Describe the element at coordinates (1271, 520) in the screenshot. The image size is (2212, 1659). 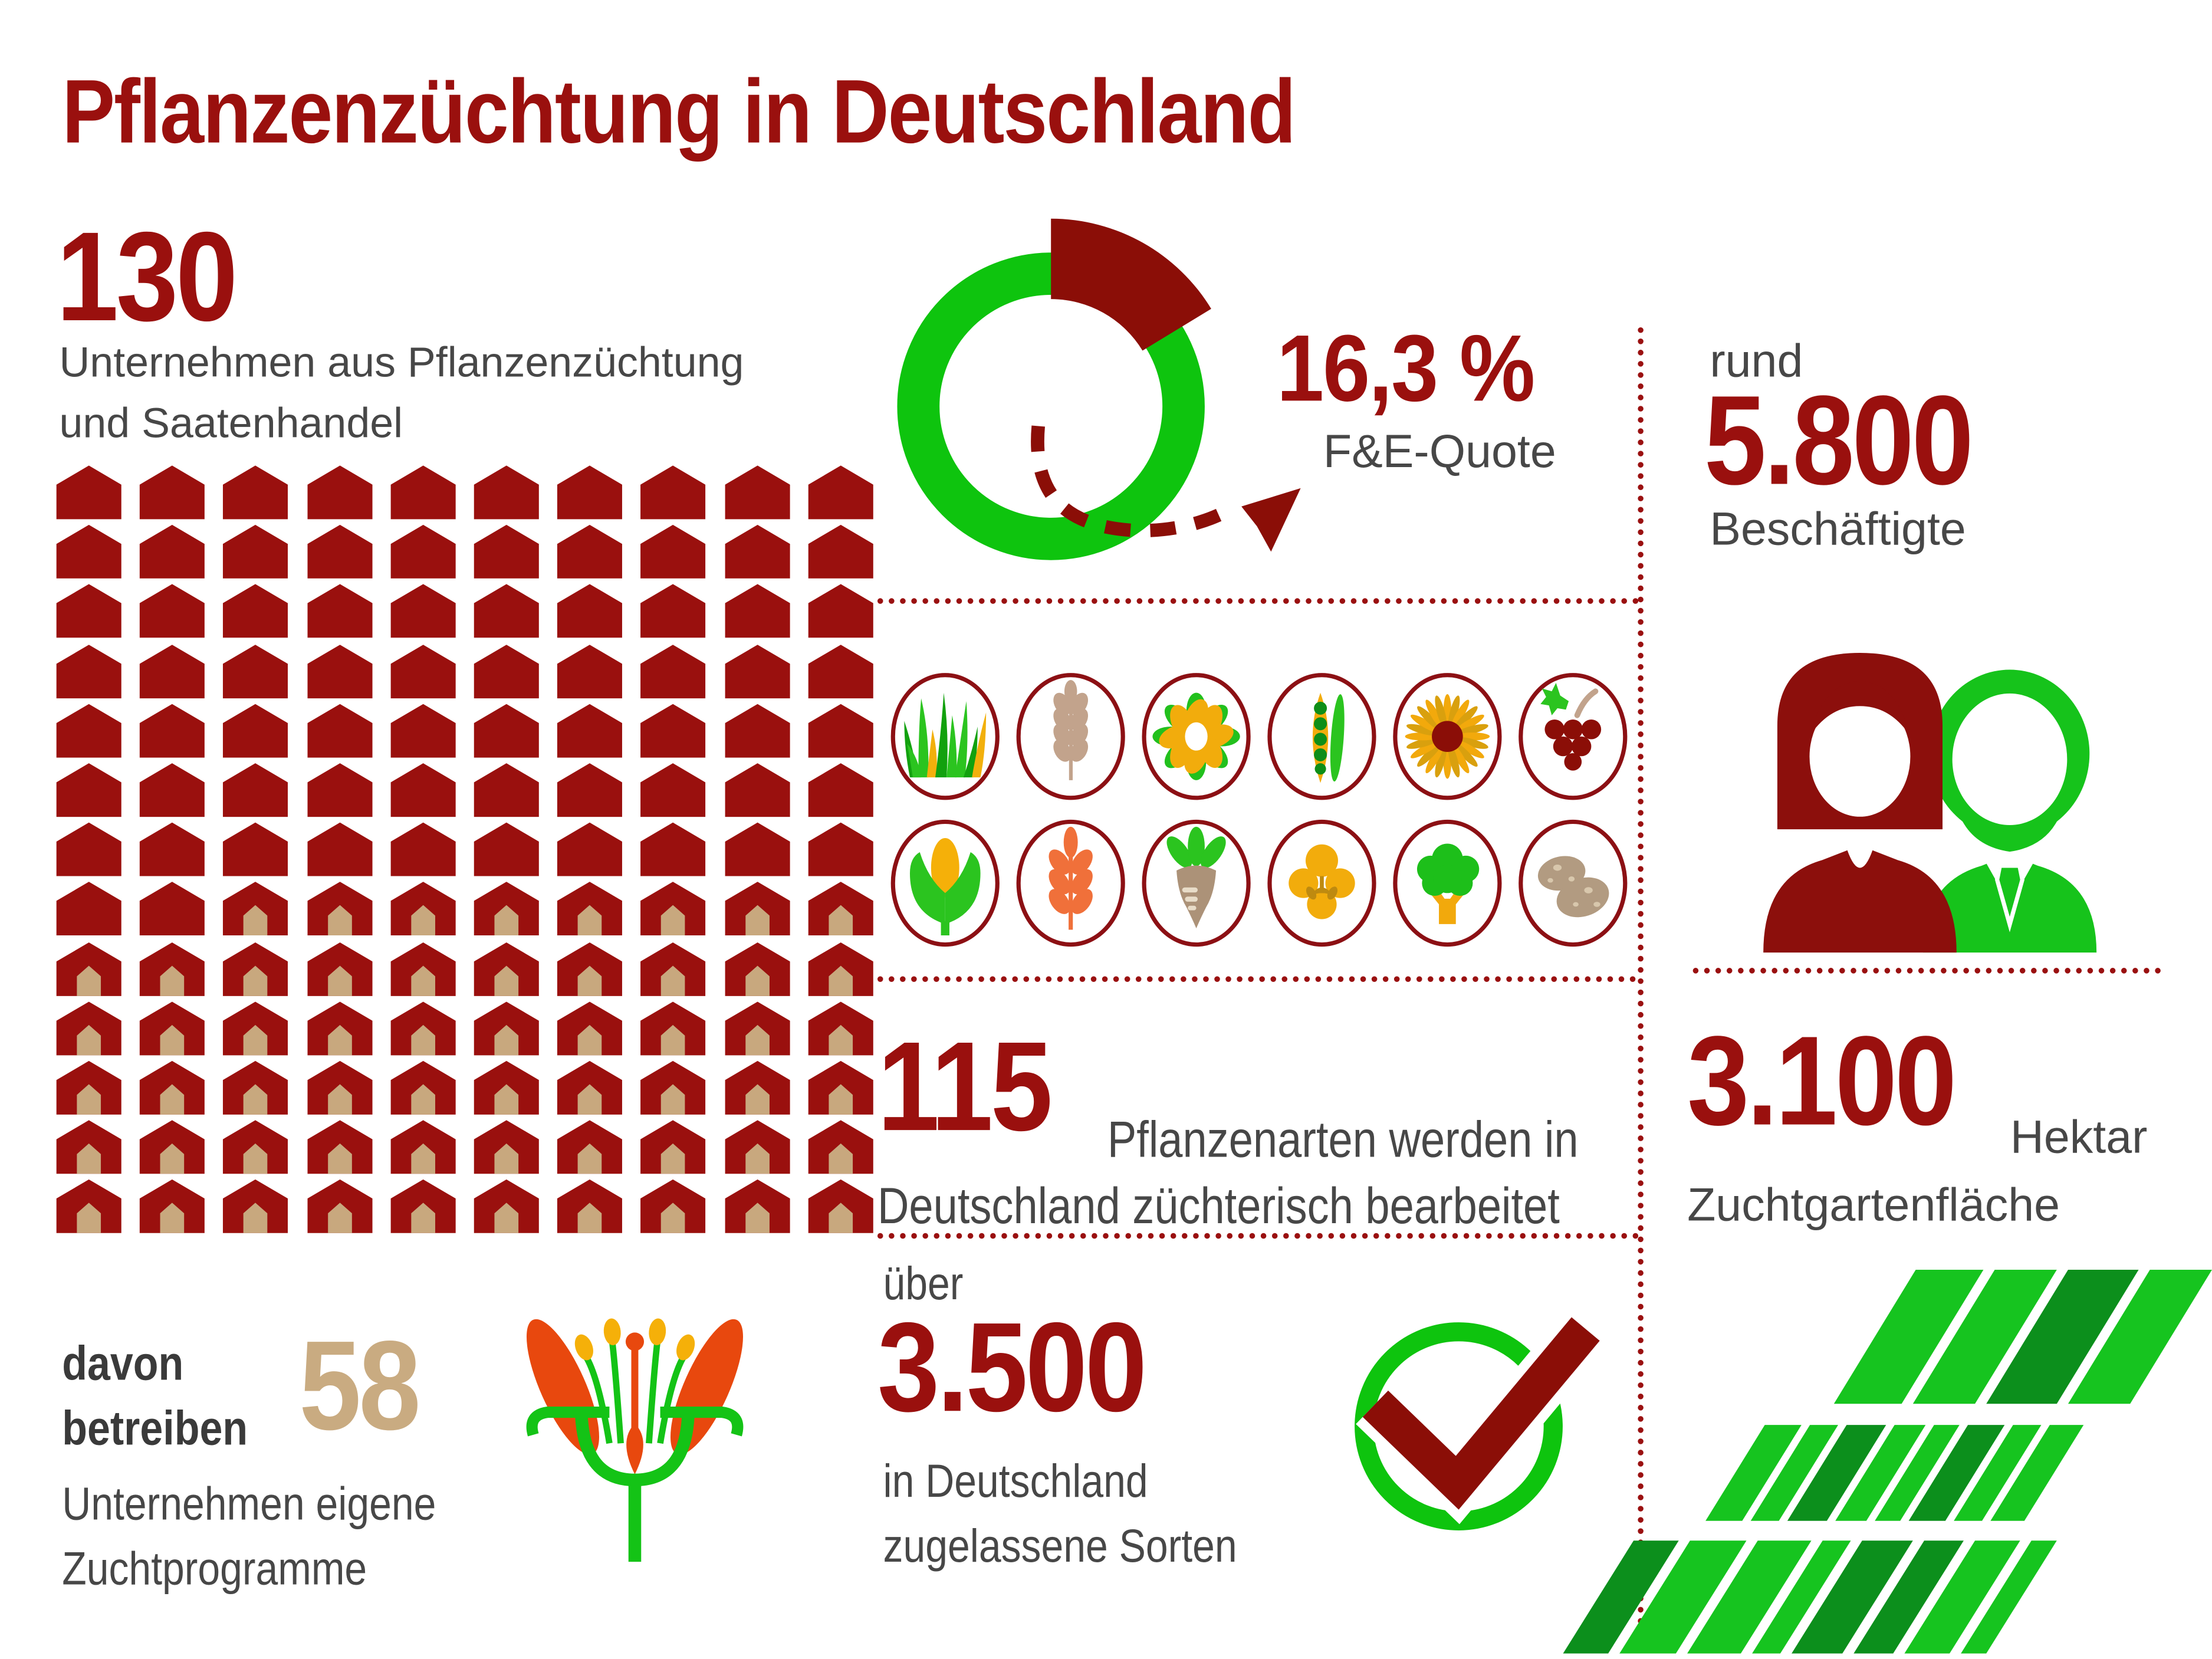
I see `arrowhead-icon` at that location.